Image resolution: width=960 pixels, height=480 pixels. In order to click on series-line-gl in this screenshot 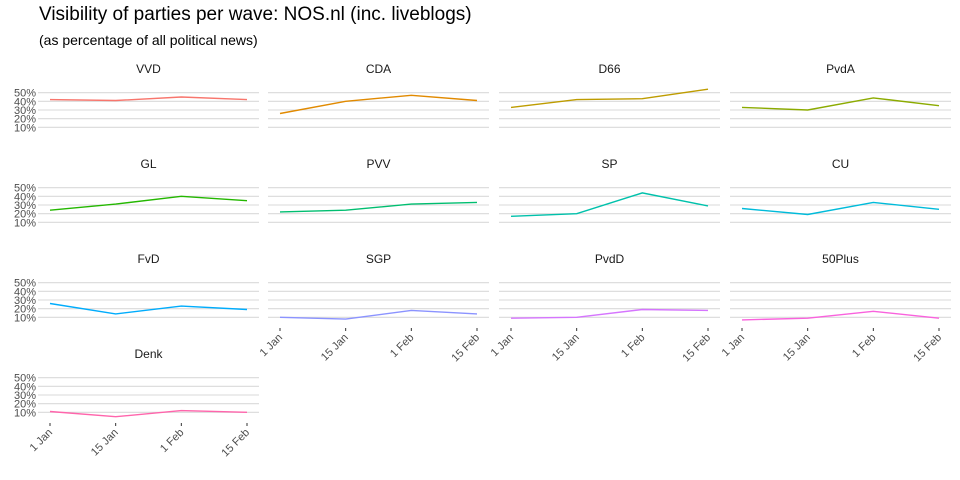, I will do `click(148, 203)`.